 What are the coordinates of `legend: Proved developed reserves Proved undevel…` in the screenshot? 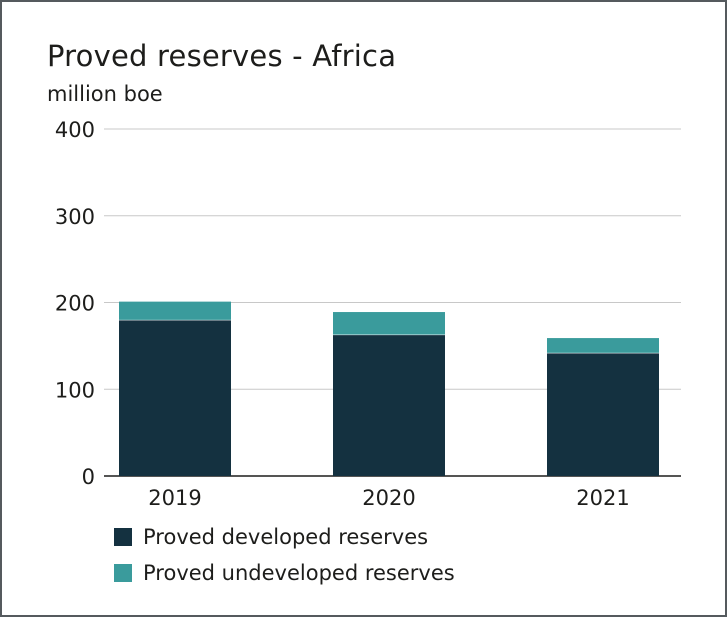 It's located at (284, 555).